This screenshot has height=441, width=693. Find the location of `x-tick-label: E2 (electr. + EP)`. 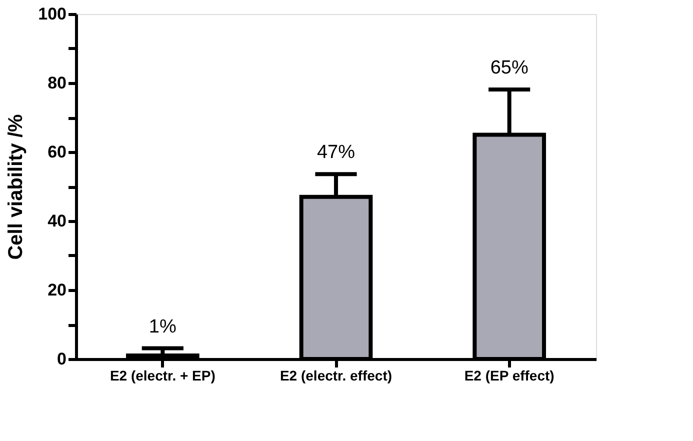

x-tick-label: E2 (electr. + EP) is located at coordinates (163, 376).